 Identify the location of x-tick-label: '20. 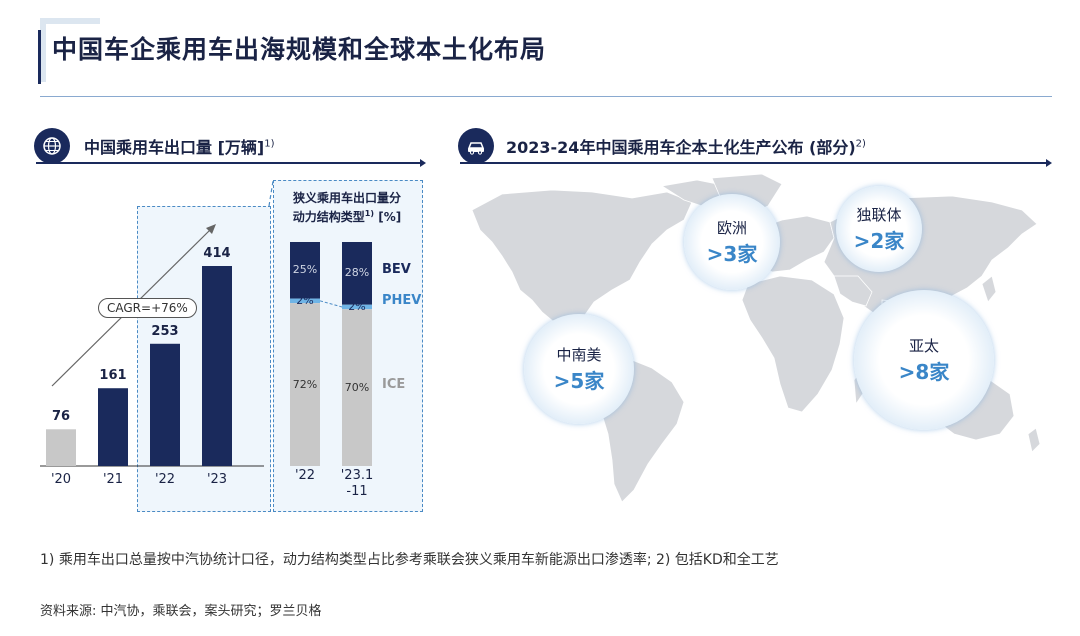
(61, 479).